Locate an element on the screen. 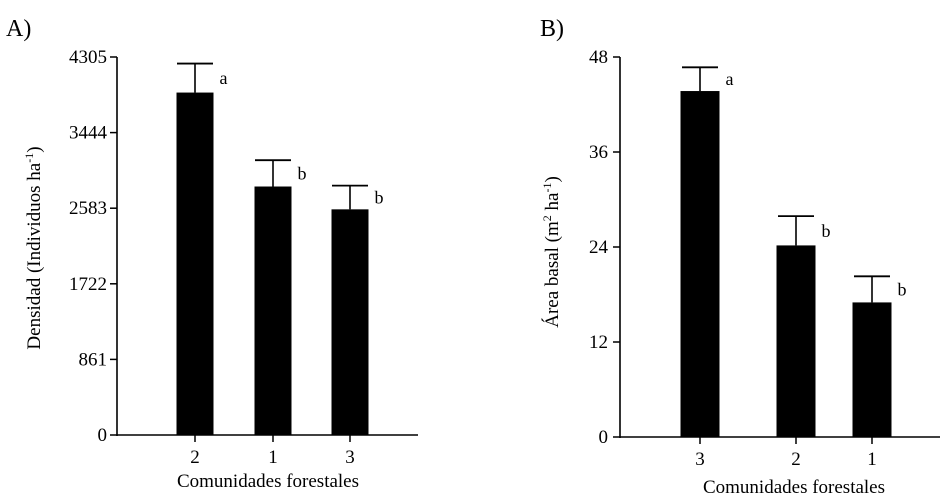  panel-a-y-tick-label: 2583 is located at coordinates (88, 208).